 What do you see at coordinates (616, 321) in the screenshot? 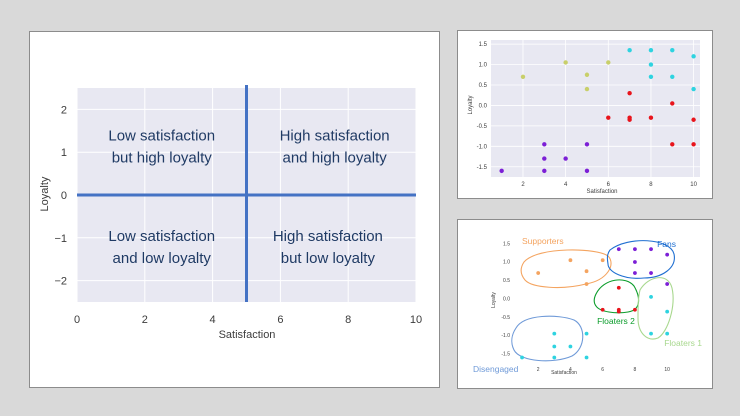
I see `cluster-label-floaters2: Floaters 2` at bounding box center [616, 321].